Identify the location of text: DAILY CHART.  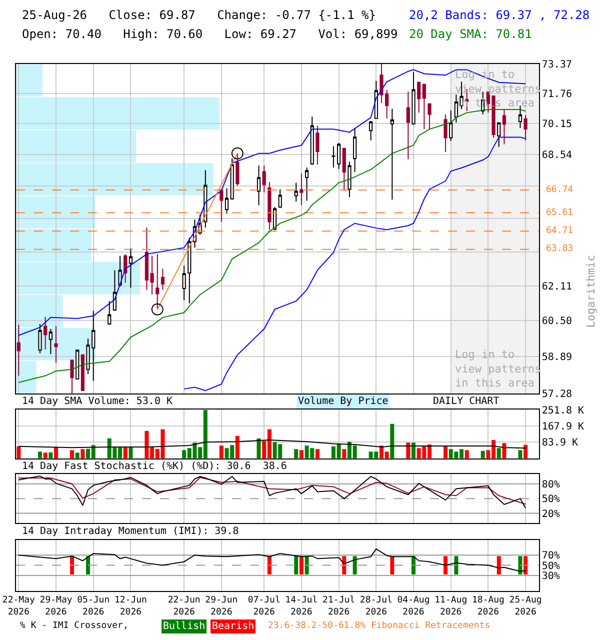
(466, 401).